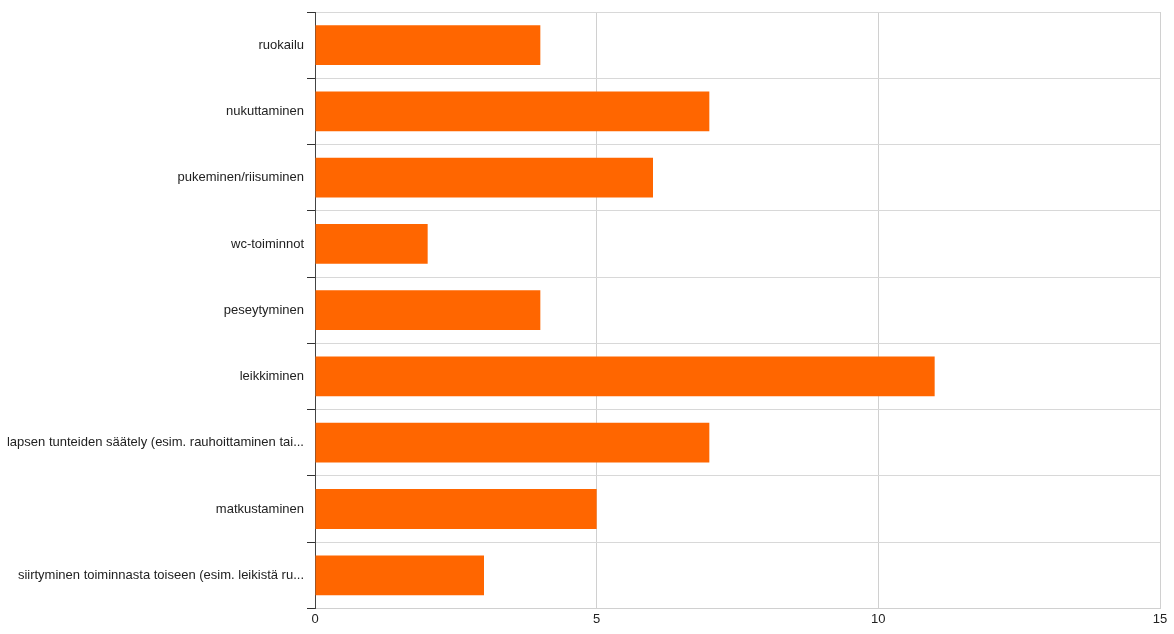 The image size is (1174, 634). I want to click on x-tick-label: 10, so click(878, 618).